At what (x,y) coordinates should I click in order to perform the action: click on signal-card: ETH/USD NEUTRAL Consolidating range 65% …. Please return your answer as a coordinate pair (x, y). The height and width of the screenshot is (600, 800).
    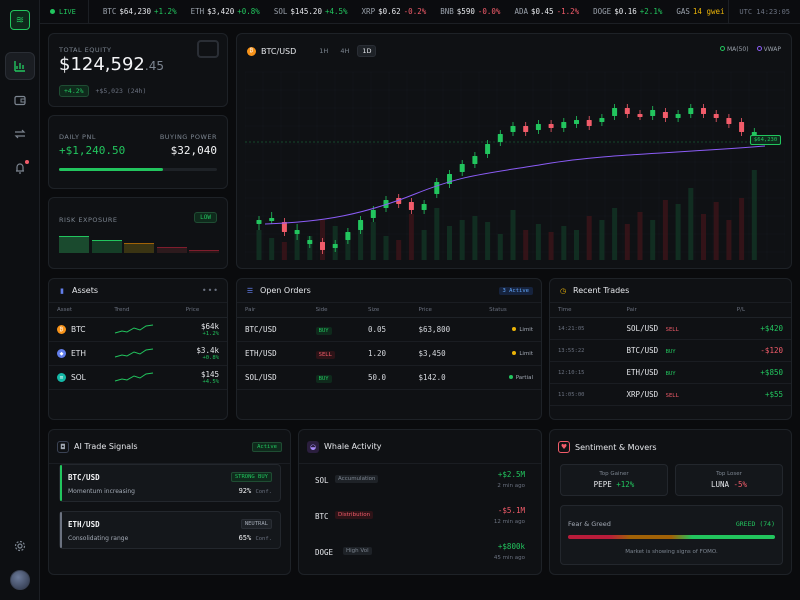
    Looking at the image, I should click on (170, 530).